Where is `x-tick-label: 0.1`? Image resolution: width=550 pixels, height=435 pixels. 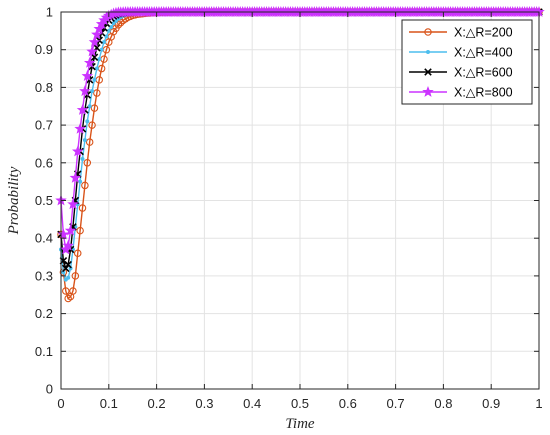 x-tick-label: 0.1 is located at coordinates (109, 403).